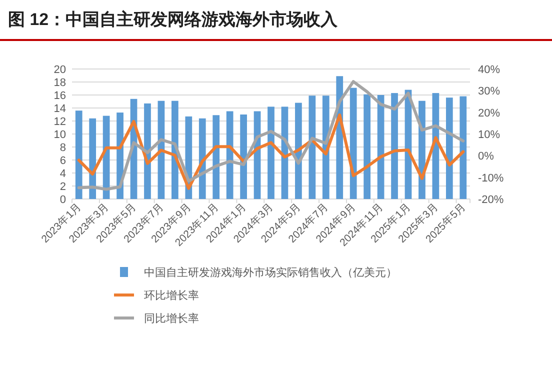 Image resolution: width=552 pixels, height=388 pixels. I want to click on line-series, so click(271, 151).